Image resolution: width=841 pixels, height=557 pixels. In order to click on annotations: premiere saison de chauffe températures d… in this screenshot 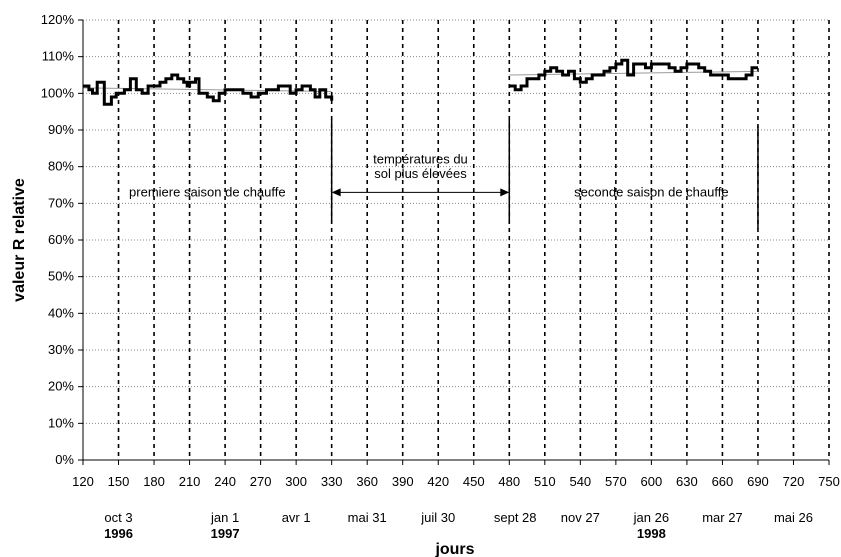, I will do `click(429, 175)`.